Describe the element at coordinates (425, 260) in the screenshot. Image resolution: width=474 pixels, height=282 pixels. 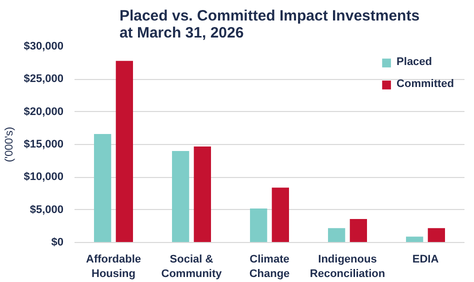
I see `x-tick-label: EDIA` at that location.